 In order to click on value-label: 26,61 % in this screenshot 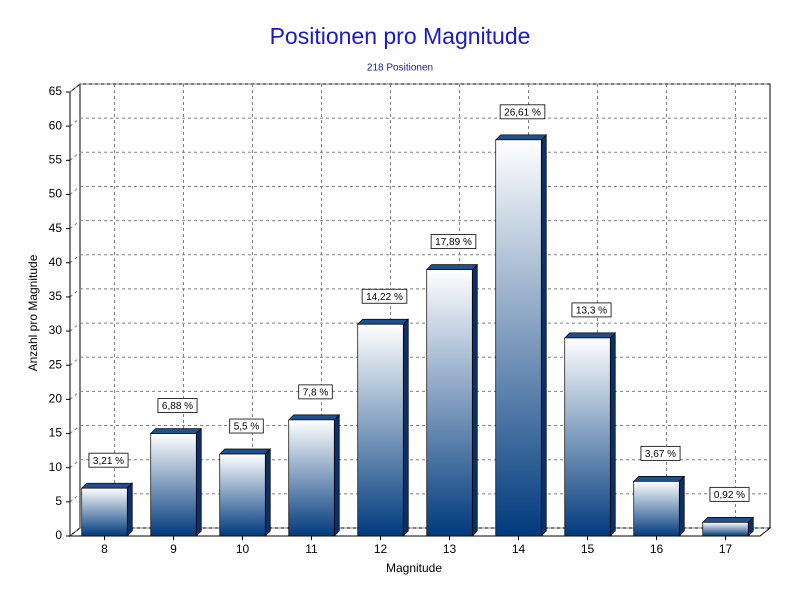, I will do `click(522, 112)`.